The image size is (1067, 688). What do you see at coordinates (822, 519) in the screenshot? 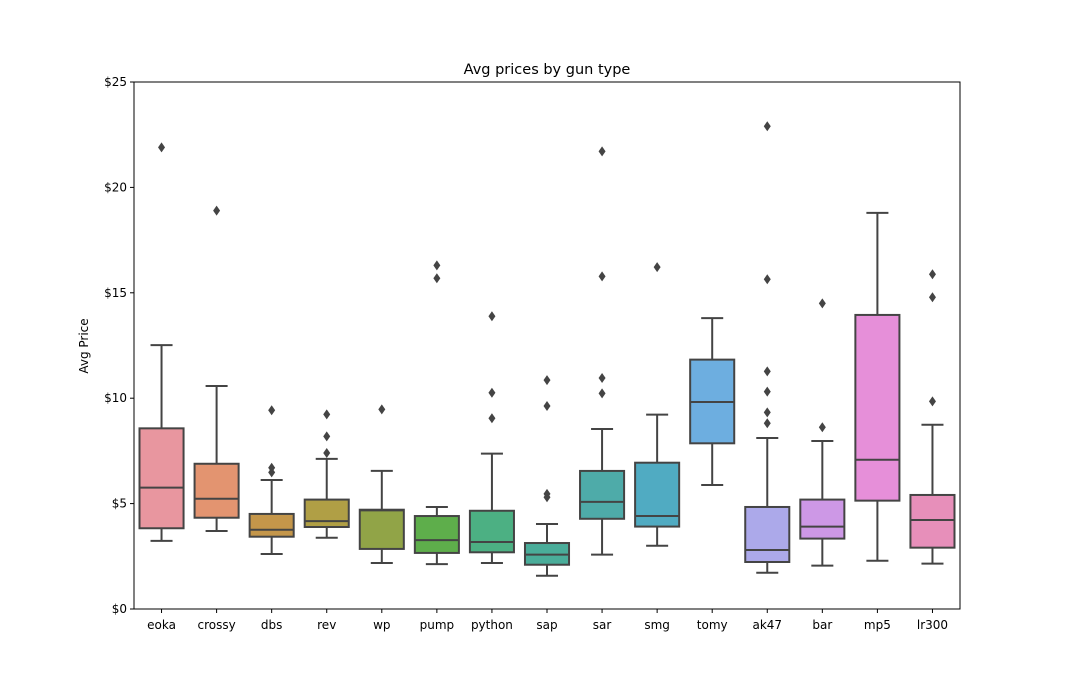
I see `box-bar` at bounding box center [822, 519].